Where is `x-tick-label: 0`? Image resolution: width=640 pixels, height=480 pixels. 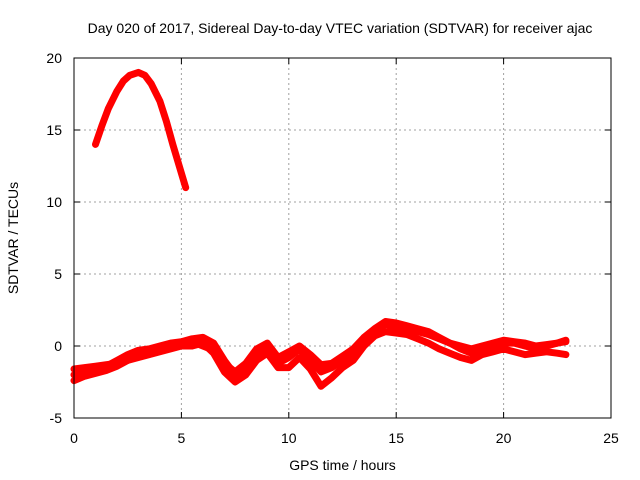 x-tick-label: 0 is located at coordinates (74, 438).